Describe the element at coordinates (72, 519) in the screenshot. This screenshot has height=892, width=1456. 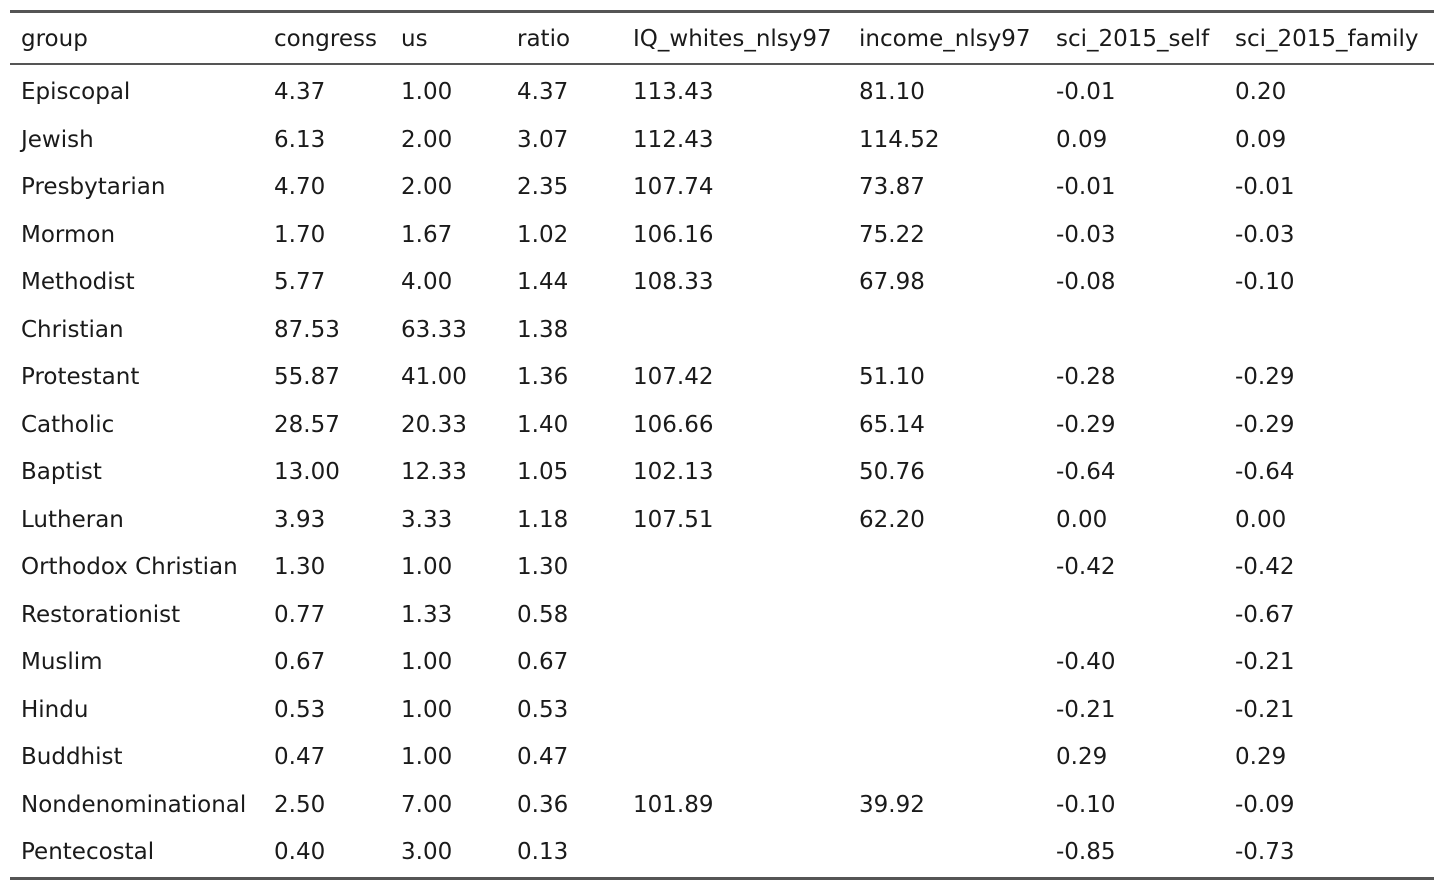
I see `cell-group: Lutheran` at that location.